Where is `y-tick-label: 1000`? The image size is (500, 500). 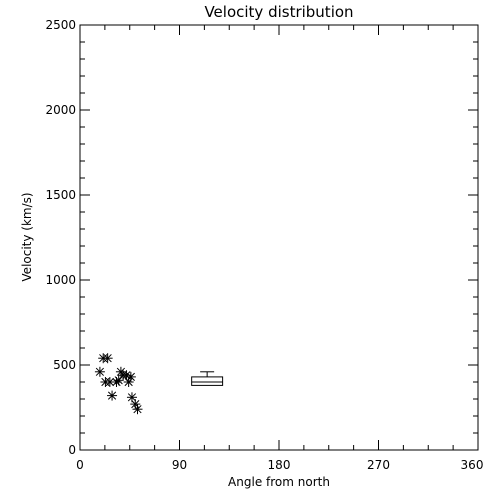 y-tick-label: 1000 is located at coordinates (60, 280).